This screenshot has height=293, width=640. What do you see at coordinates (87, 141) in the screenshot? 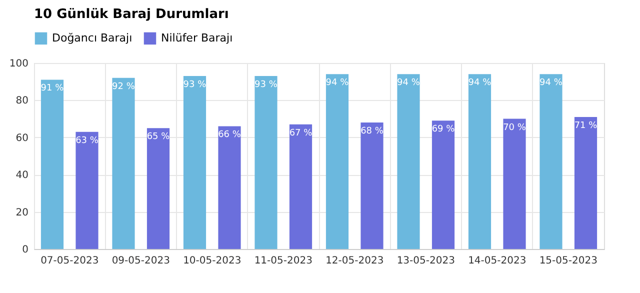
I see `data-label: 63 %` at bounding box center [87, 141].